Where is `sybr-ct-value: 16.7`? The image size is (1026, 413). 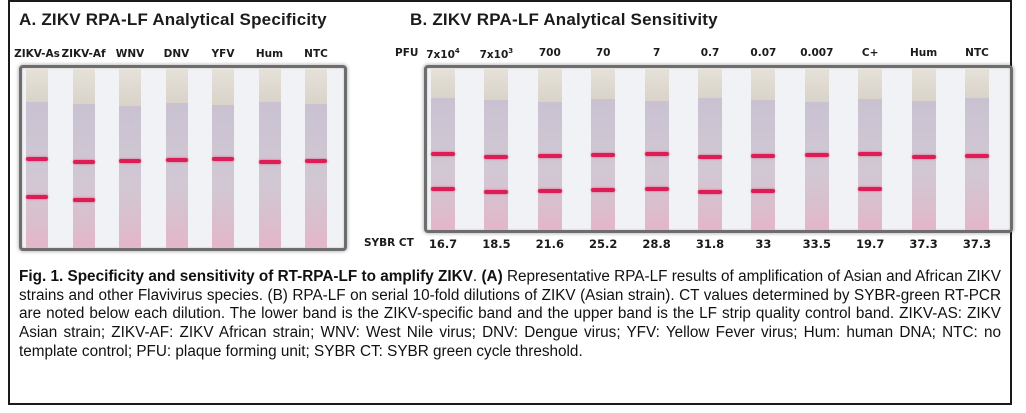 sybr-ct-value: 16.7 is located at coordinates (443, 244).